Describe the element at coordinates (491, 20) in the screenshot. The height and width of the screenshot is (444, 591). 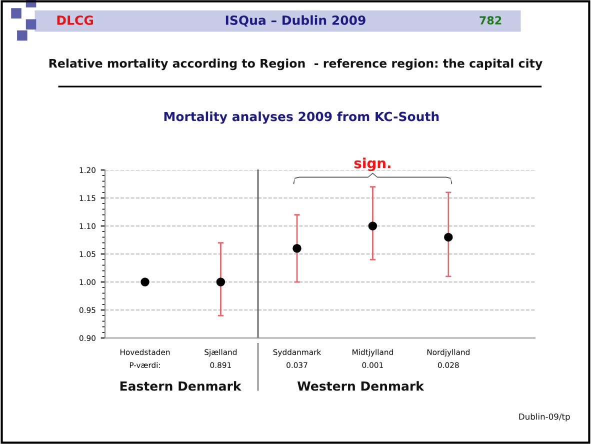
I see `text: 782` at that location.